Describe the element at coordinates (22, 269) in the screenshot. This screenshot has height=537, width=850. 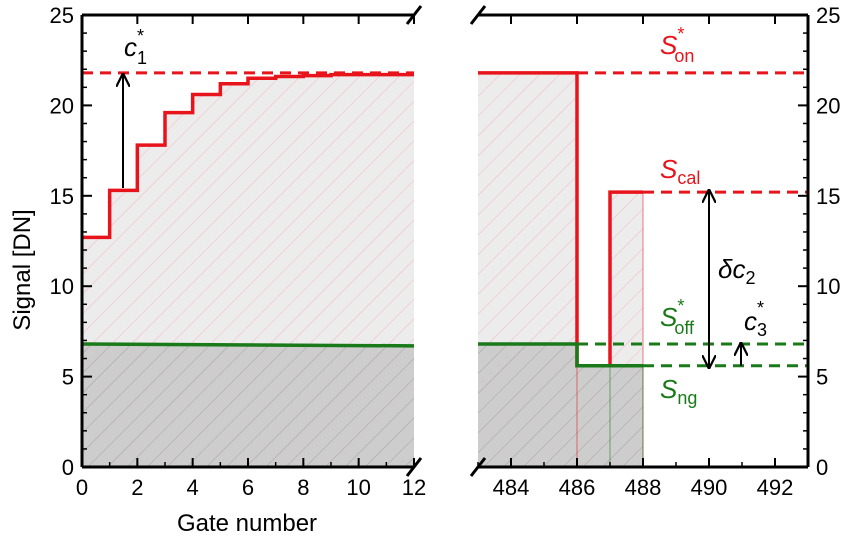
I see `y-axis-title: Signal [DN]` at that location.